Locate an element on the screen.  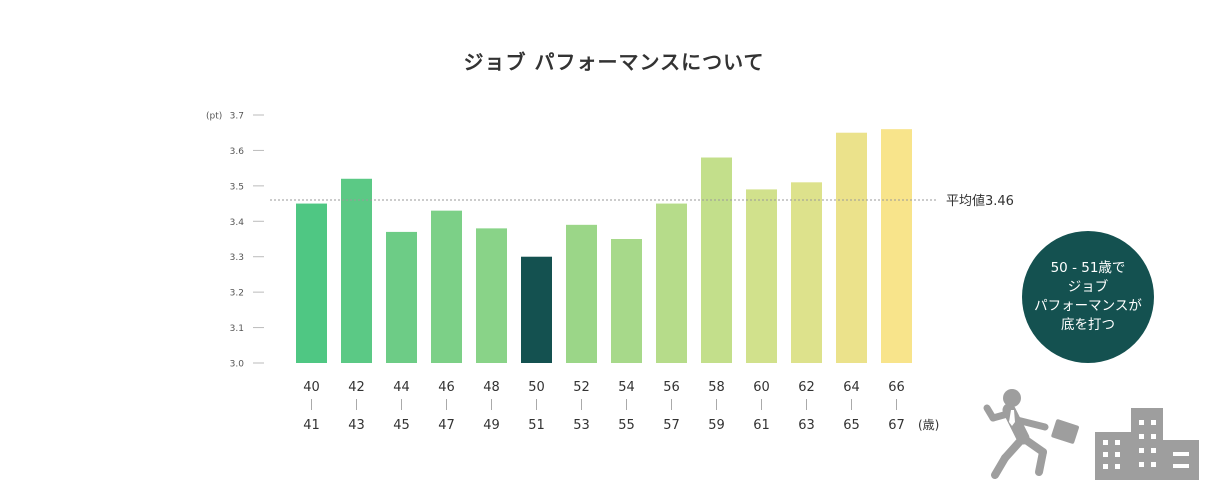
badge-line: ジョブ is located at coordinates (1088, 287).